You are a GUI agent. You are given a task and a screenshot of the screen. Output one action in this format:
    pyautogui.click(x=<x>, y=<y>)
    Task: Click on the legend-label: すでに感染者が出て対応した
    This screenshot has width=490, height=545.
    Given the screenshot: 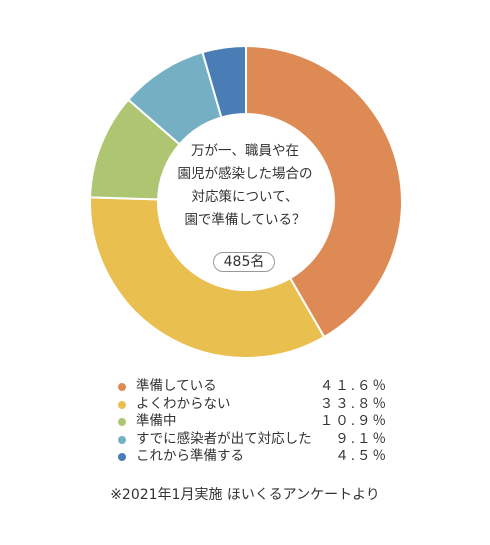 What is the action you would take?
    pyautogui.click(x=224, y=438)
    